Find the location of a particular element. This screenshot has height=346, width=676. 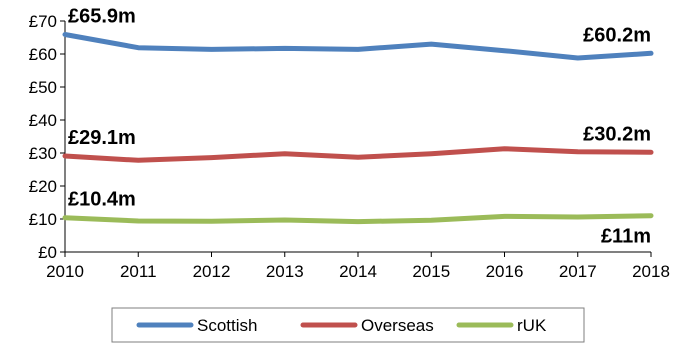

data-label-ruk-start: £10.4m is located at coordinates (102, 200).